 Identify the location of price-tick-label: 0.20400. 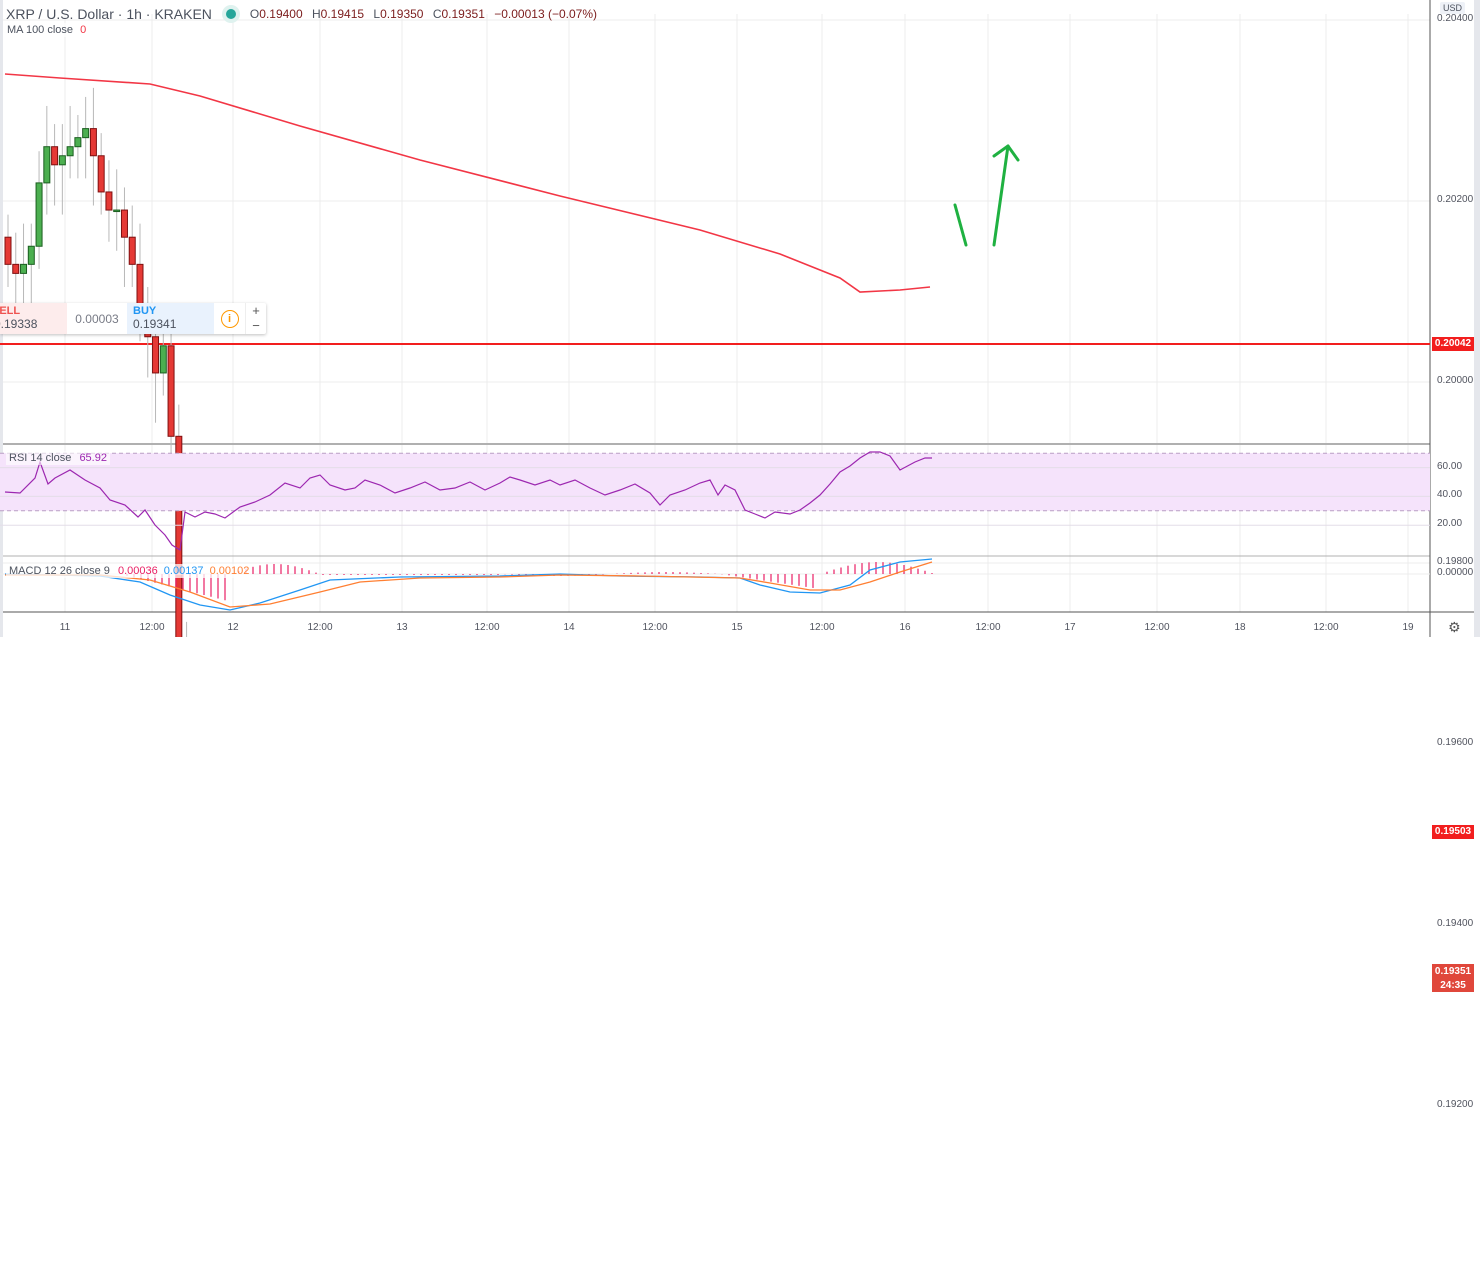
(1455, 18).